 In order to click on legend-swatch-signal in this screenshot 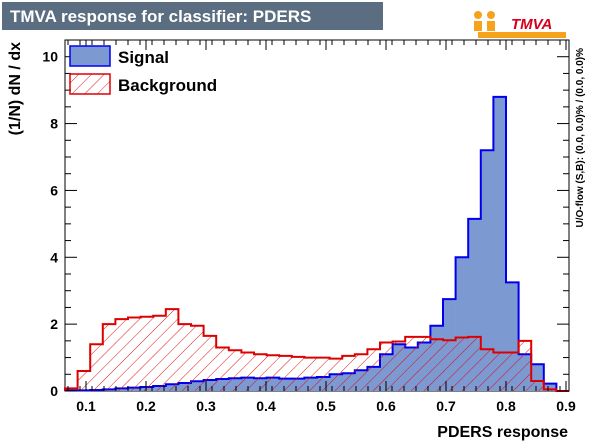, I will do `click(90, 56)`.